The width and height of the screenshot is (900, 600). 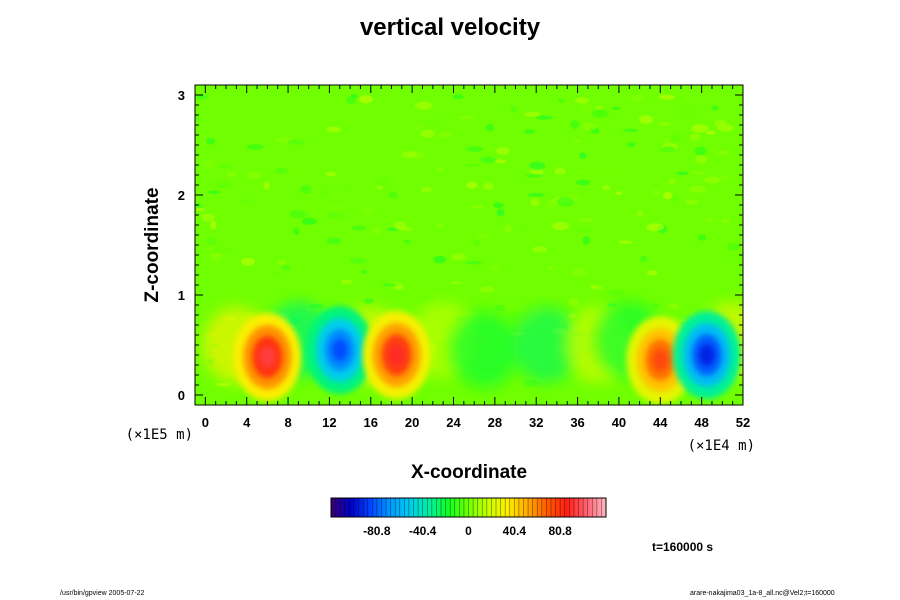 What do you see at coordinates (619, 422) in the screenshot?
I see `x-tick-label: 40` at bounding box center [619, 422].